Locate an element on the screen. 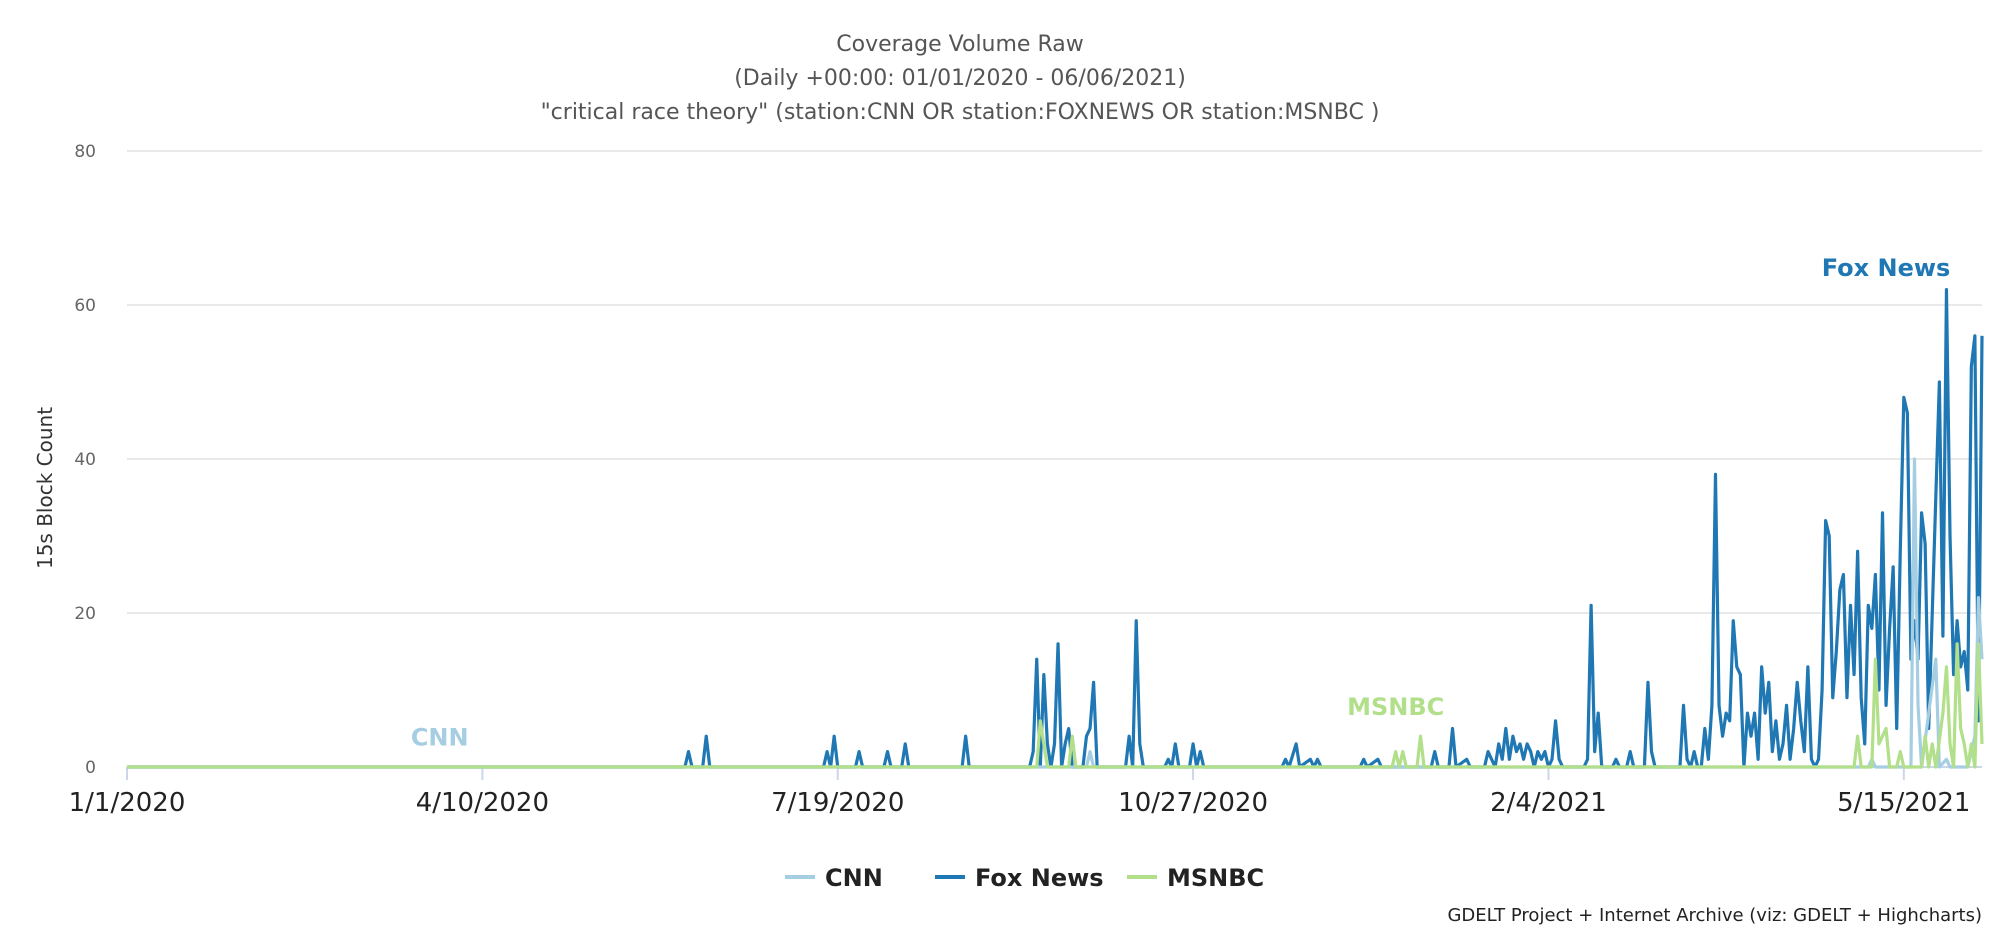 This screenshot has width=2000, height=930. title-line-1: Coverage Volume Raw is located at coordinates (960, 44).